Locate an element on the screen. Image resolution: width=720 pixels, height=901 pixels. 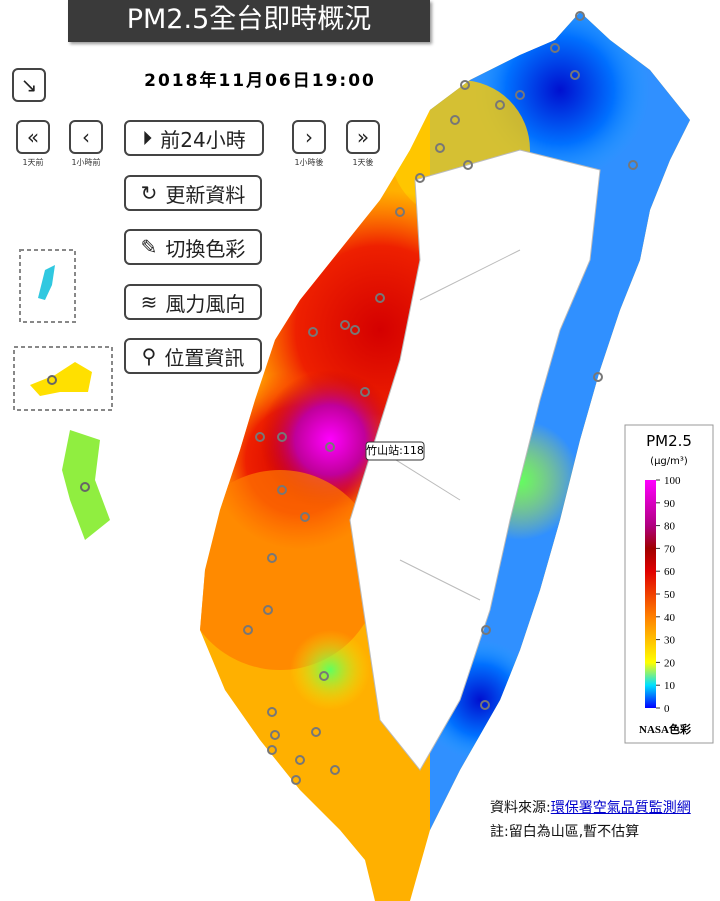
inset-matsu is located at coordinates (47, 286).